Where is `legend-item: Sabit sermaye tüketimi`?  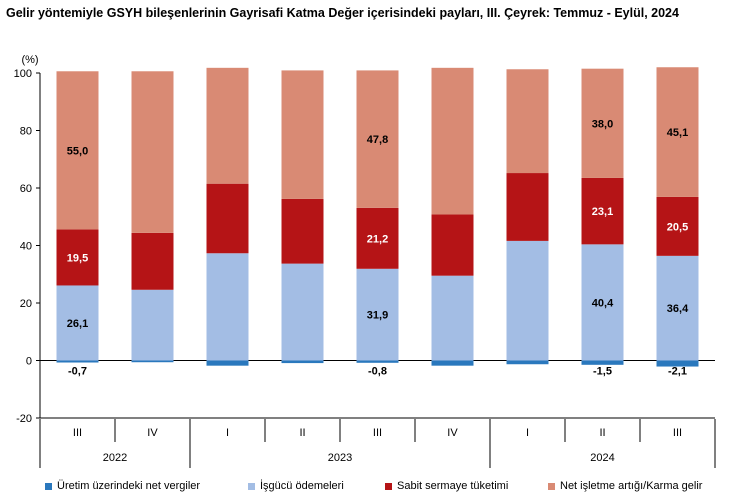
legend-item: Sabit sermaye tüketimi is located at coordinates (446, 486).